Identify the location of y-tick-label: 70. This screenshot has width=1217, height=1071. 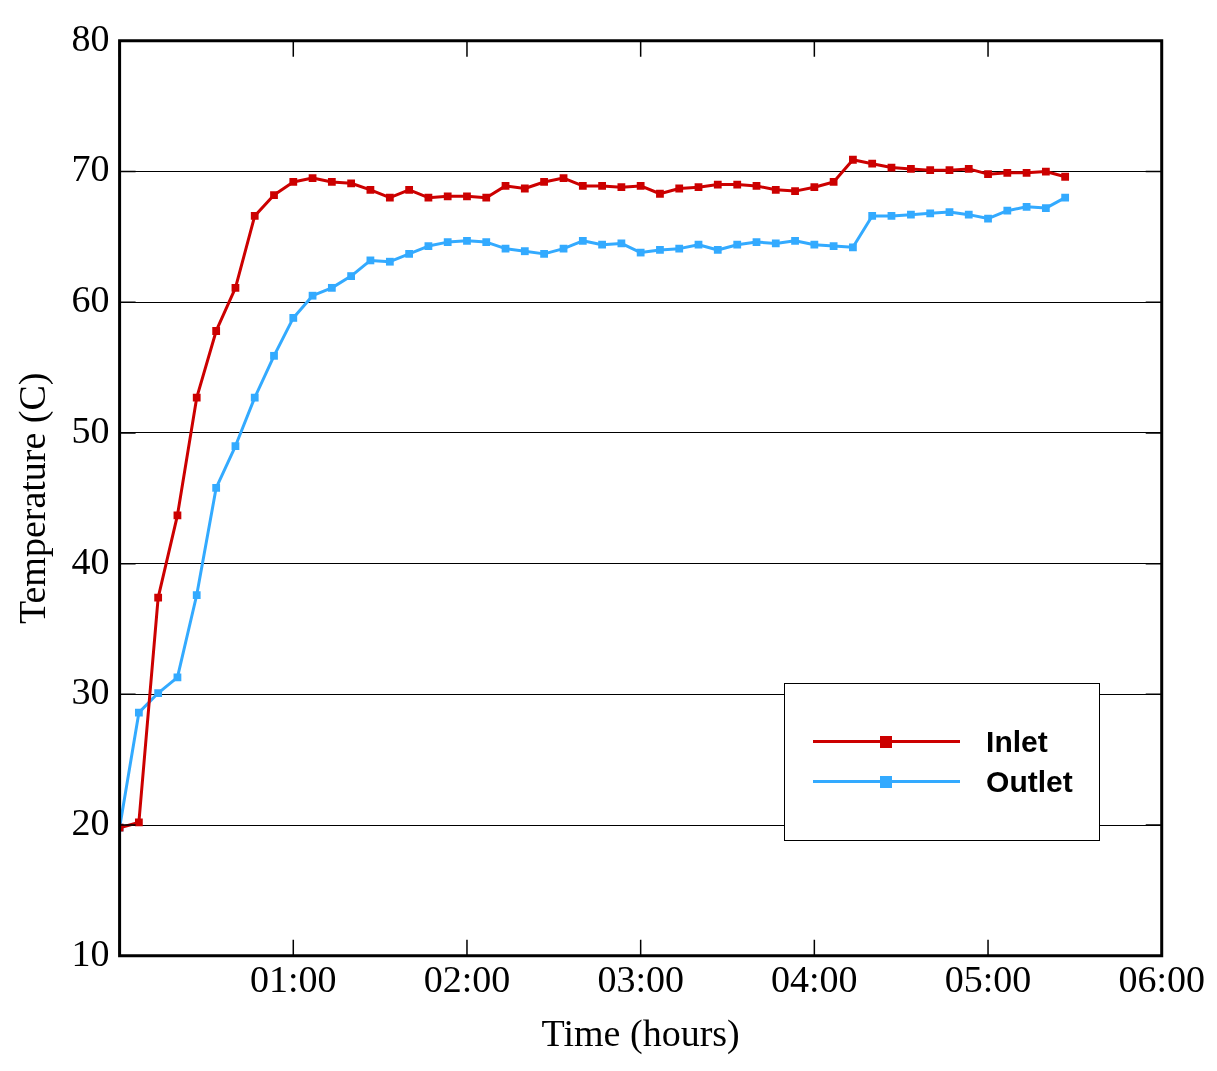
(90, 168).